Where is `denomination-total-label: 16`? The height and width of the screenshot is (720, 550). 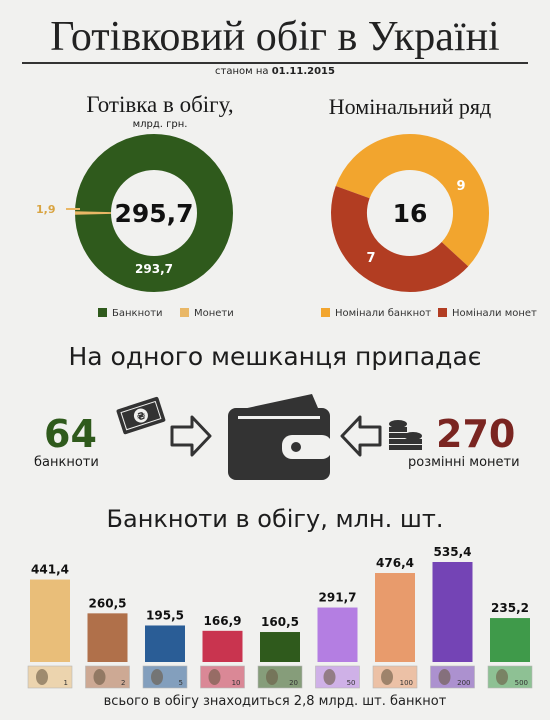 denomination-total-label: 16 is located at coordinates (410, 213).